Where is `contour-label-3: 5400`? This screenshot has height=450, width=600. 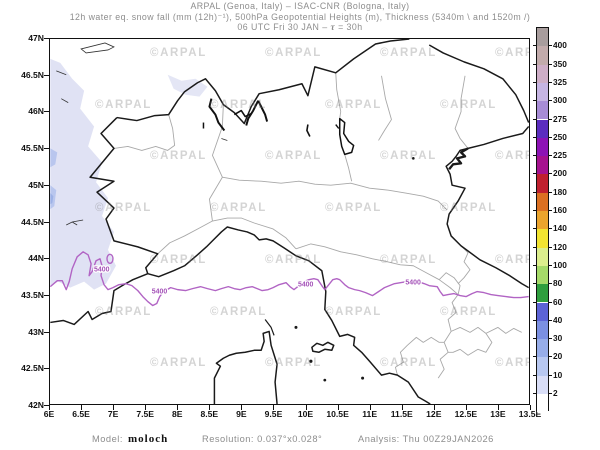
contour-label-3: 5400 is located at coordinates (306, 285).